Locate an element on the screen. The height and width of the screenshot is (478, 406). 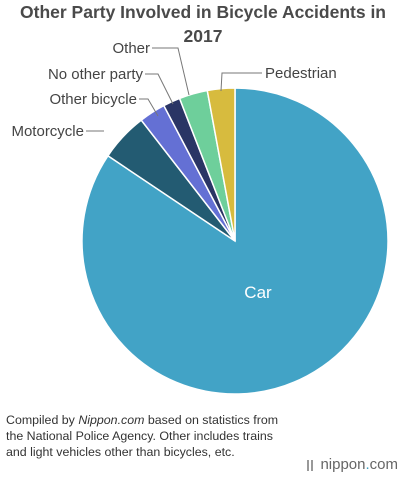
leader-line-pedestrian is located at coordinates (241, 82).